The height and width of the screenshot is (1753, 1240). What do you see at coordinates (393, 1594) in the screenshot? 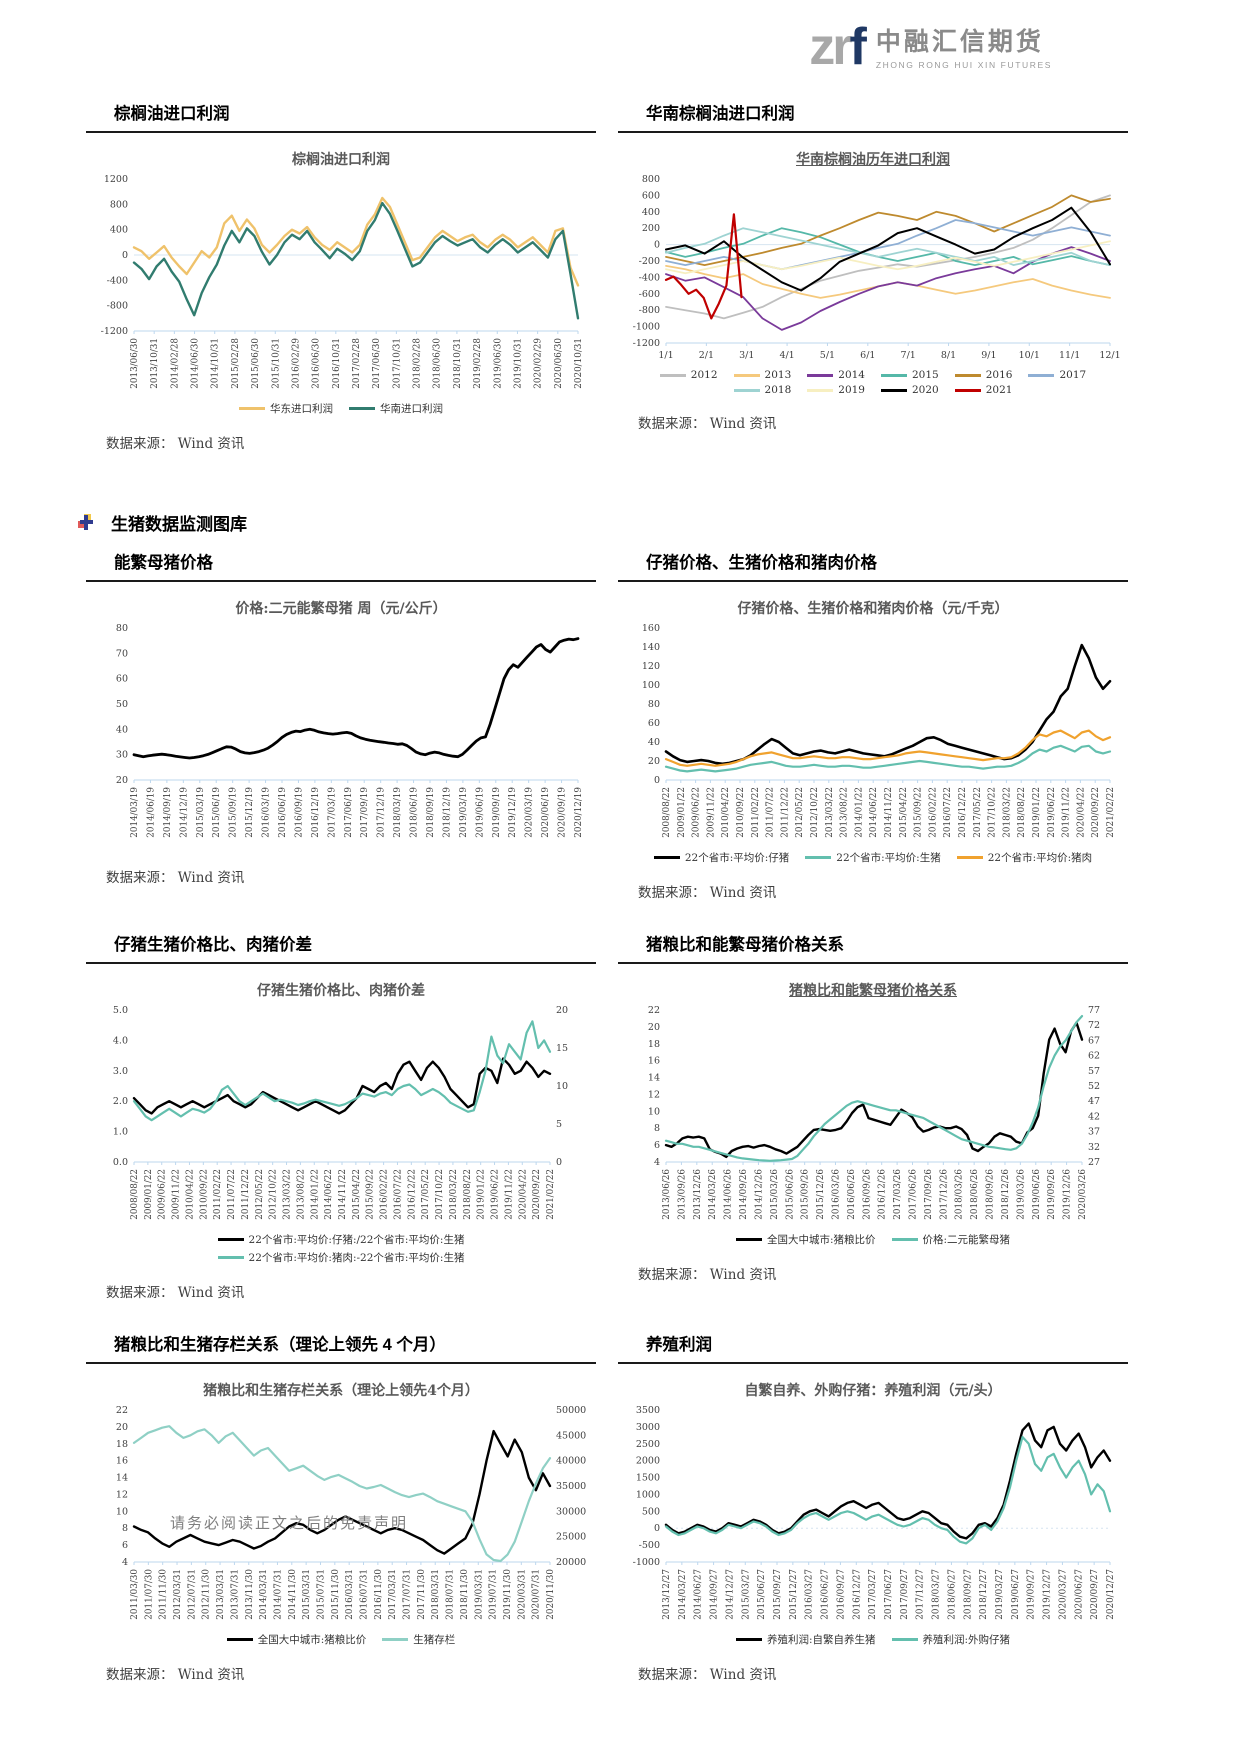
I see `svg-text: 2017/03/31` at bounding box center [393, 1594].